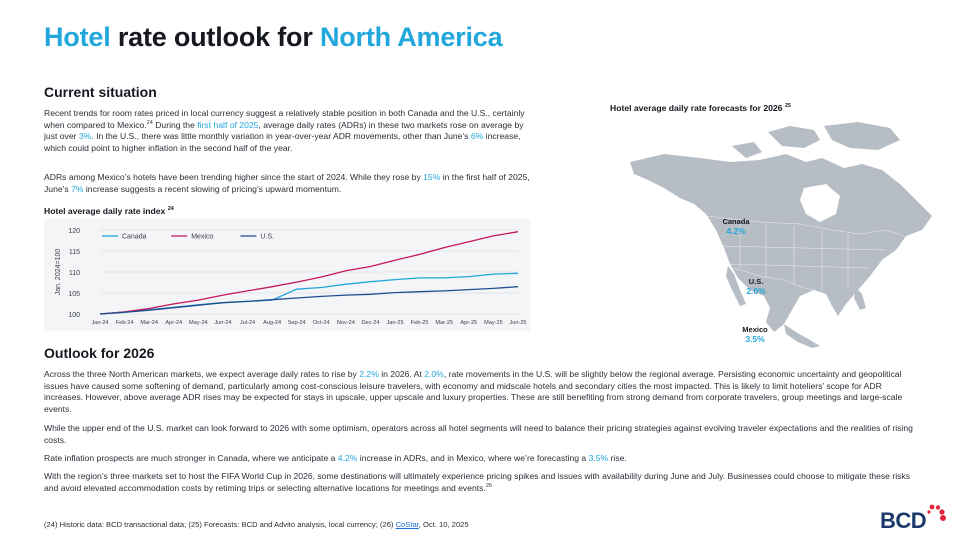 This screenshot has width=960, height=540. I want to click on page-title: Hotel rate outlook for North America, so click(273, 37).